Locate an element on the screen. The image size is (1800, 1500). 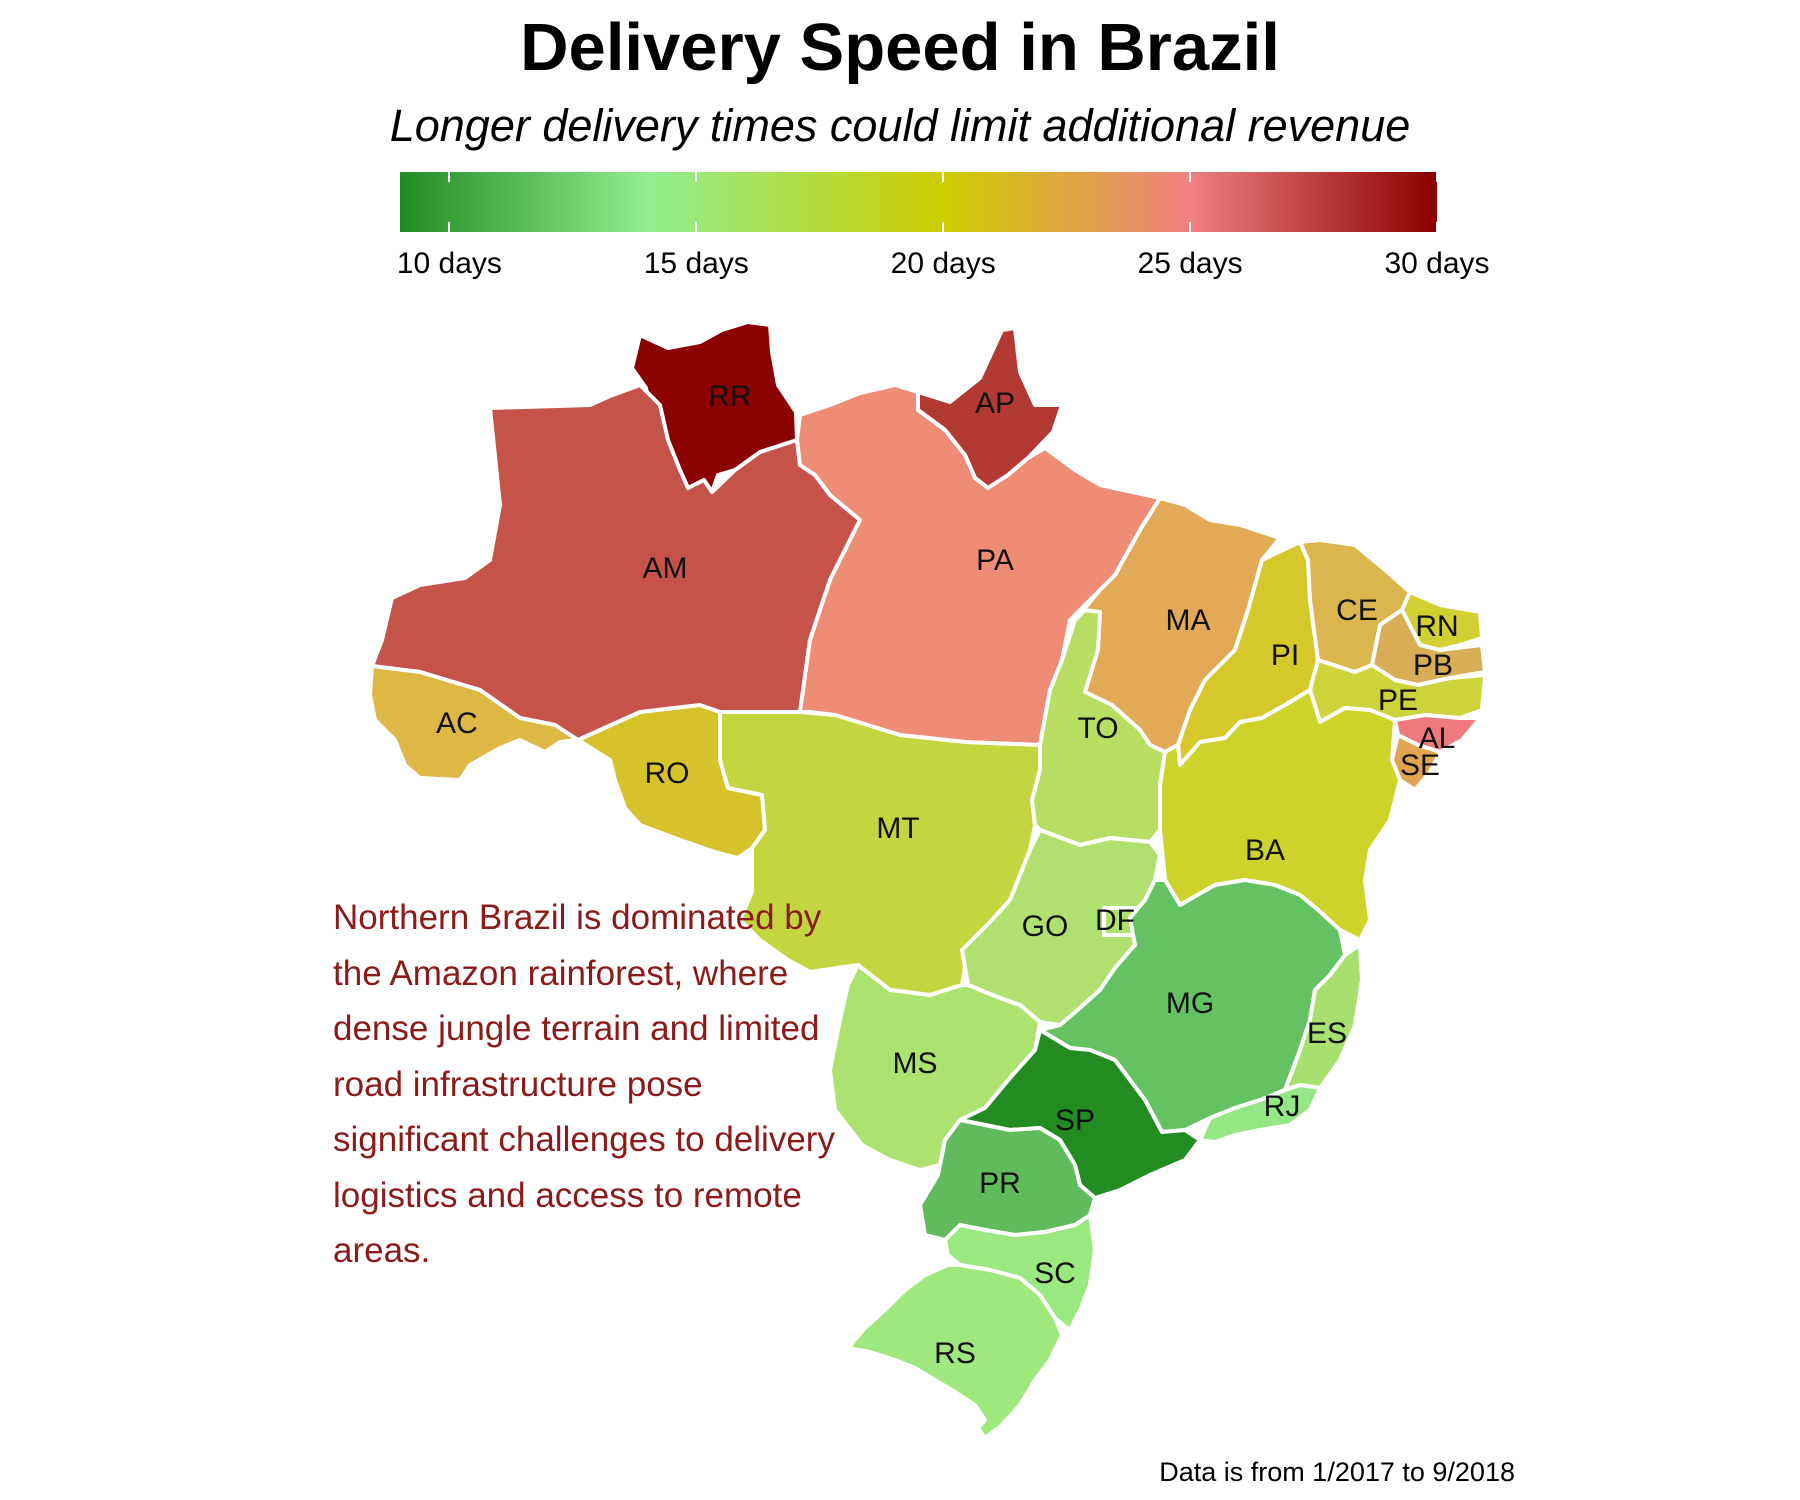
state-label-SP: SP is located at coordinates (1075, 1120).